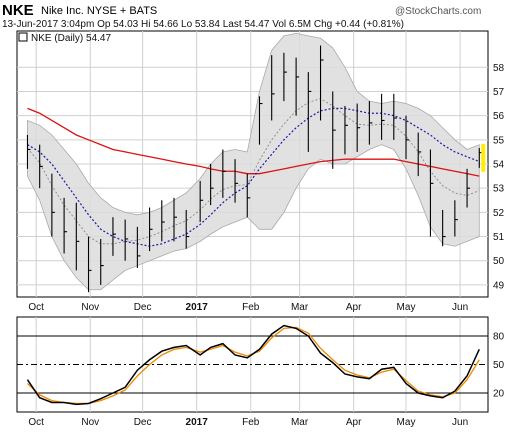  Describe the element at coordinates (499, 337) in the screenshot. I see `osc-tick-label: 80` at that location.